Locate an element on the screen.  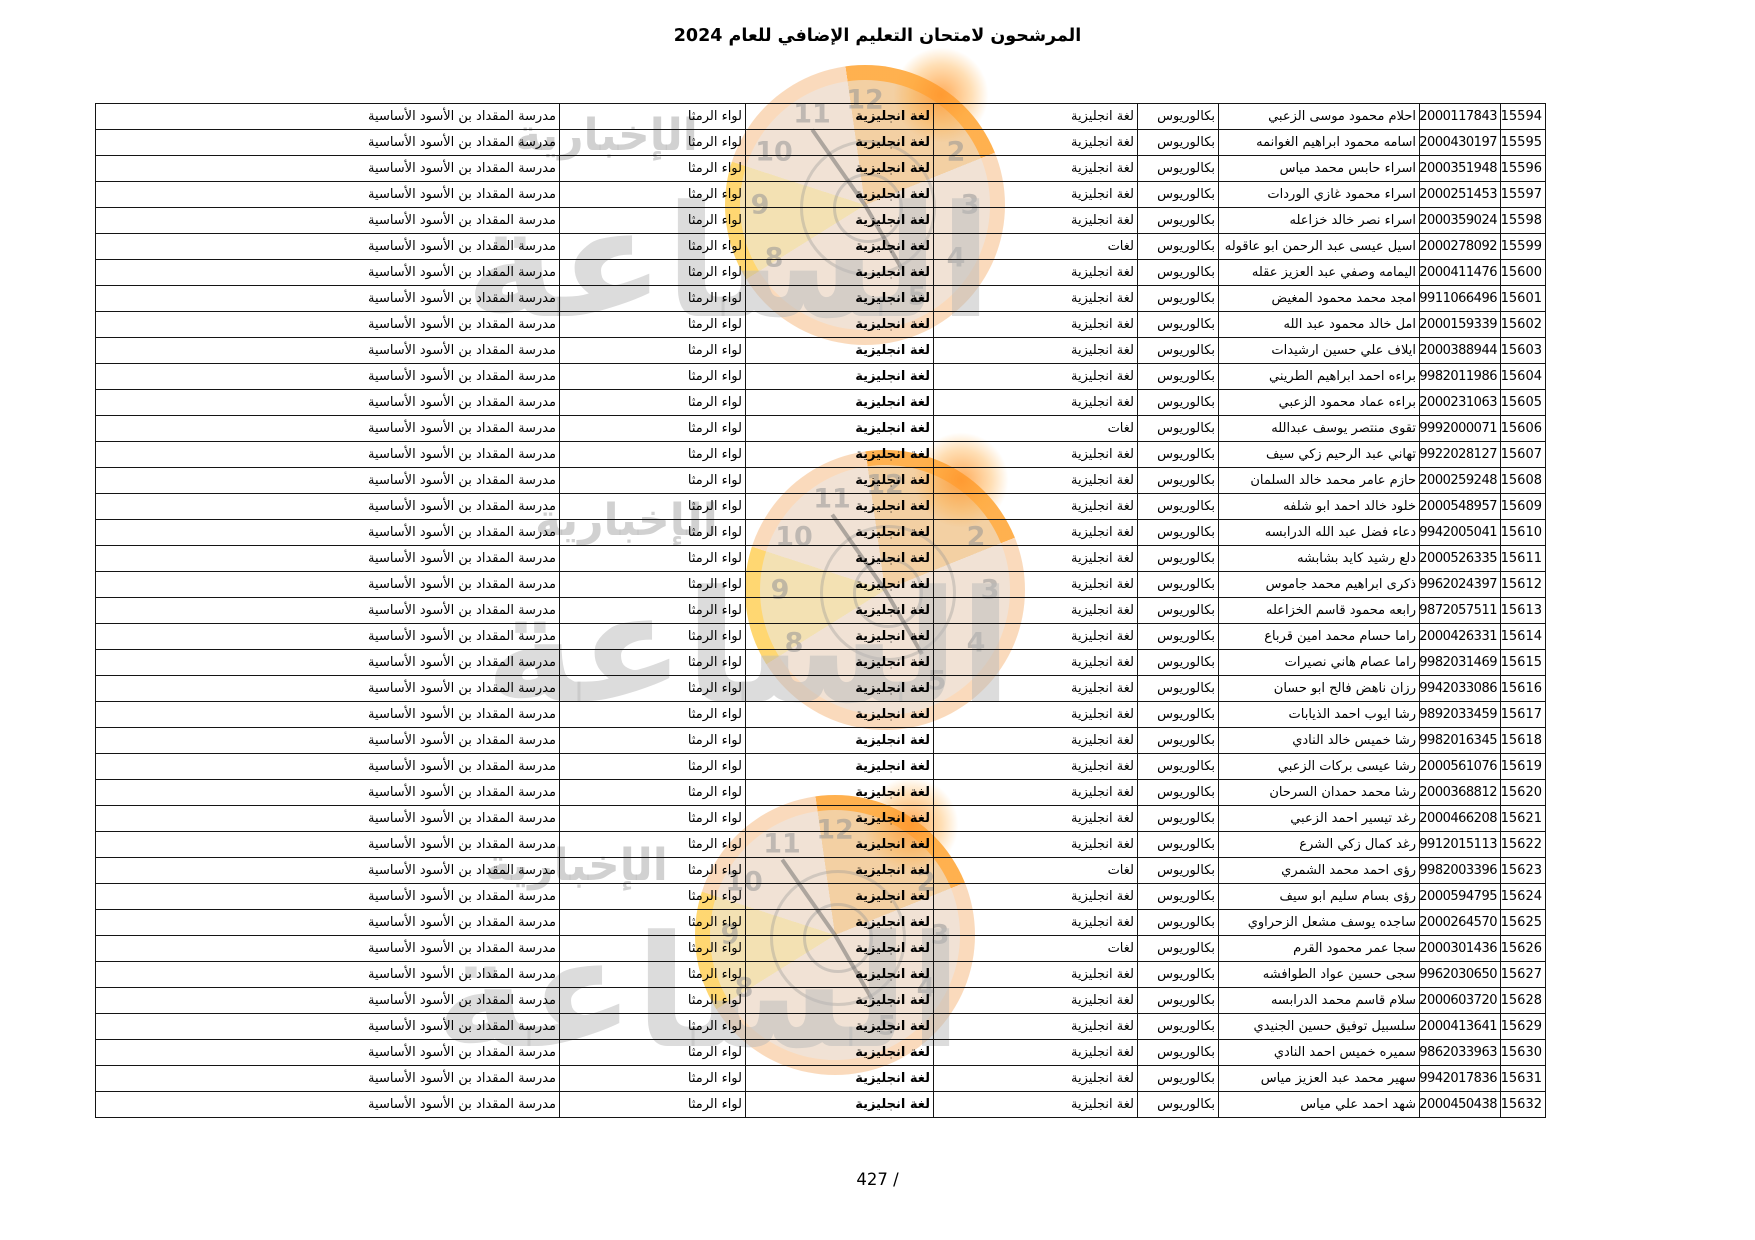
cell-national-id: 2000368812 is located at coordinates (1460, 792).